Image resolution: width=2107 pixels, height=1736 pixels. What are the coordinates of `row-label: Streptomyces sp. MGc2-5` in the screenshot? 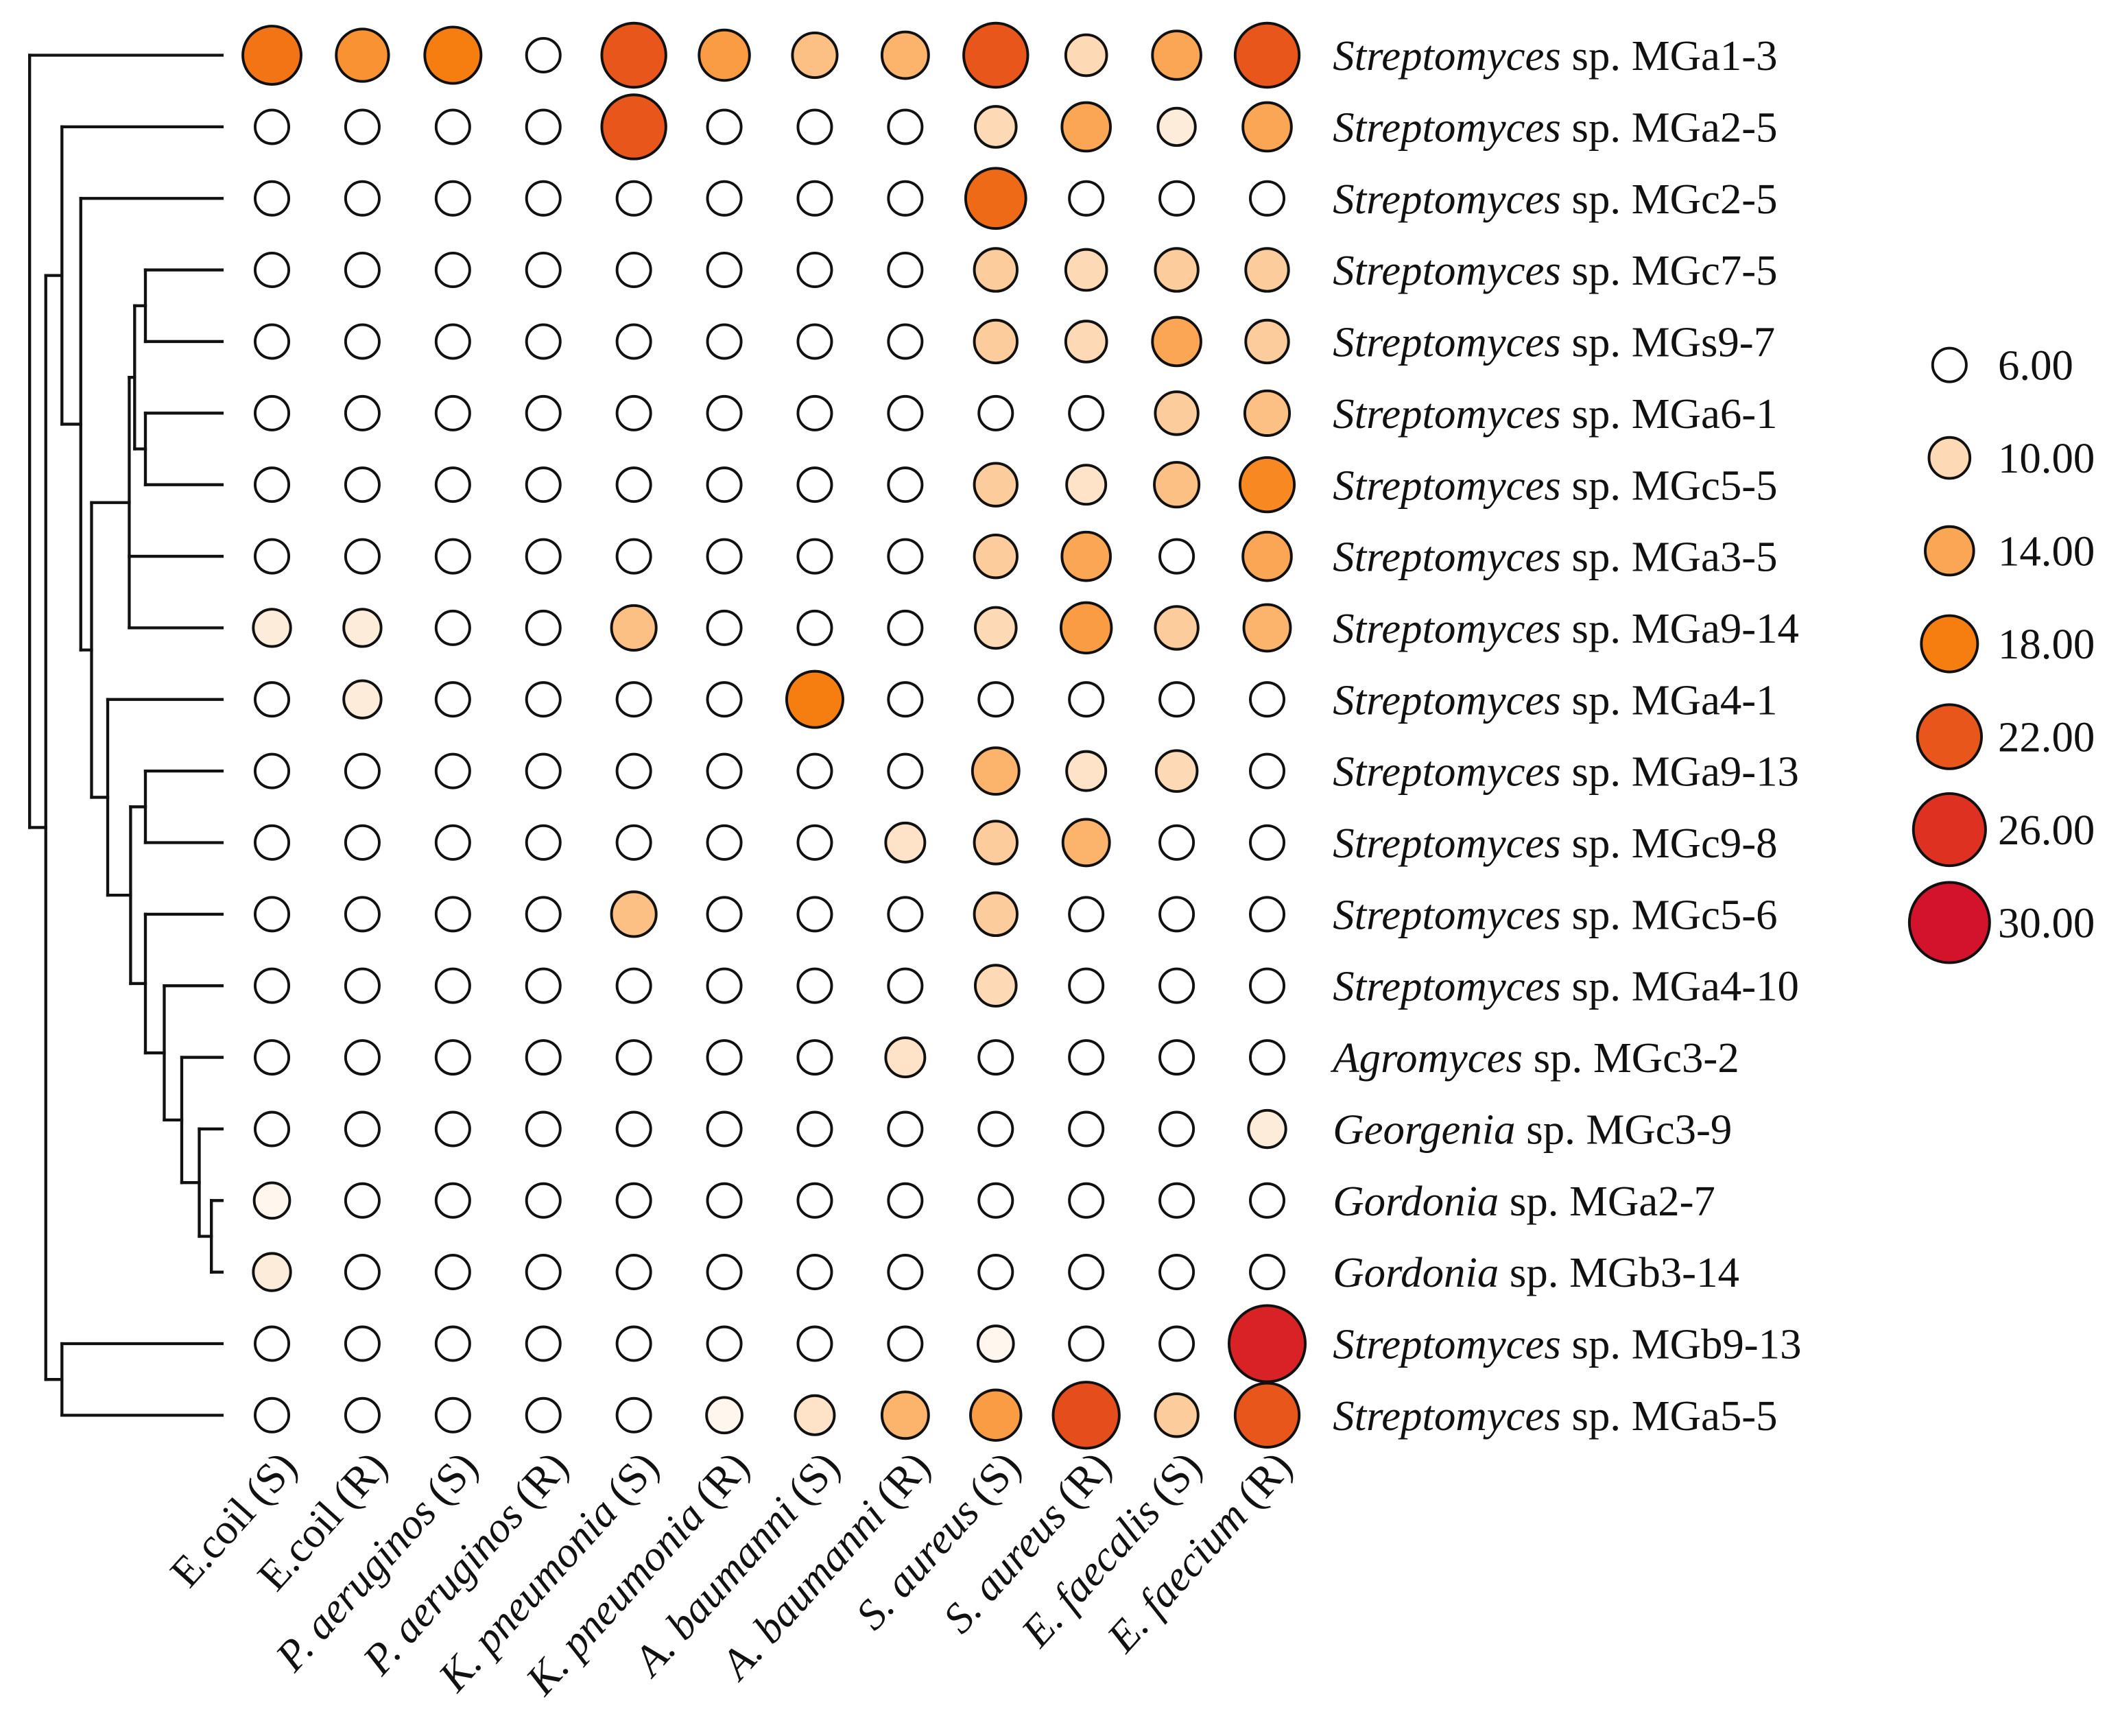 It's located at (1555, 199).